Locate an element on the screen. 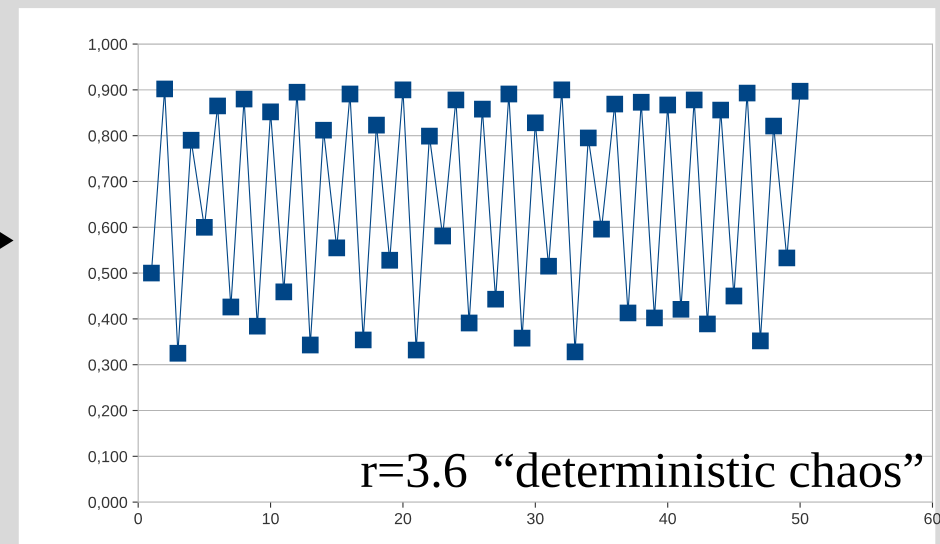  x-tick-label: 50 is located at coordinates (800, 518).